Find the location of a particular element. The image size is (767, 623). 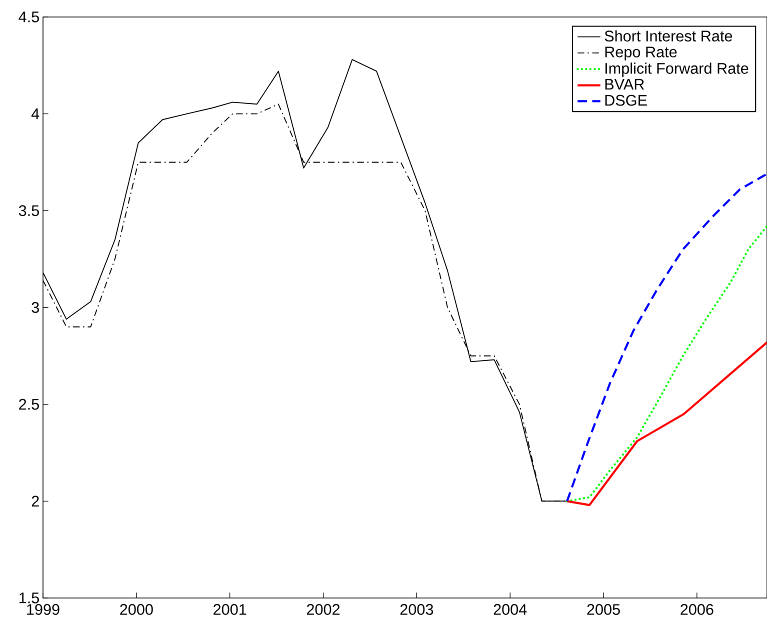

x-tick-label: 2001 is located at coordinates (230, 609).